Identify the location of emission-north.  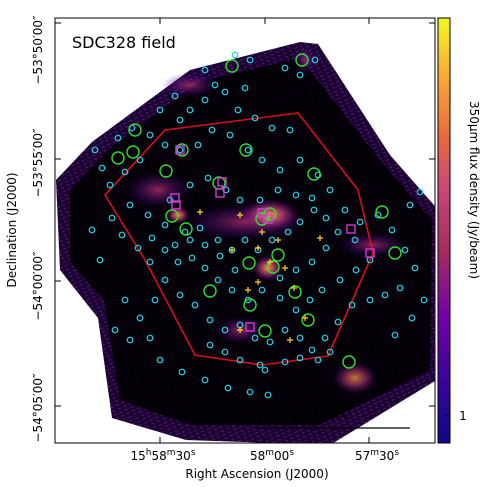
(190, 85).